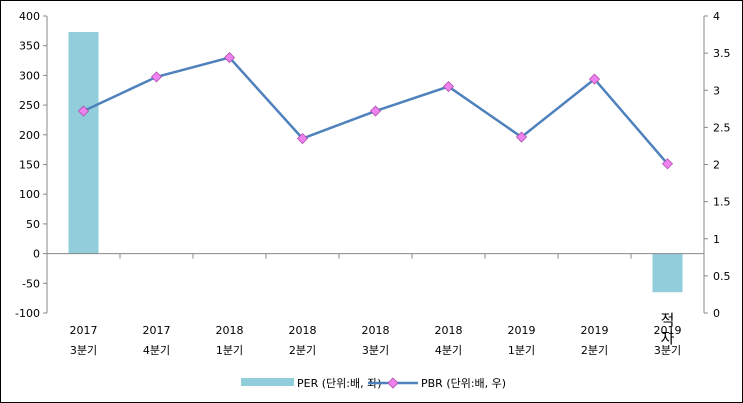 This screenshot has height=403, width=743. What do you see at coordinates (668, 320) in the screenshot?
I see `annotation-label: 적` at bounding box center [668, 320].